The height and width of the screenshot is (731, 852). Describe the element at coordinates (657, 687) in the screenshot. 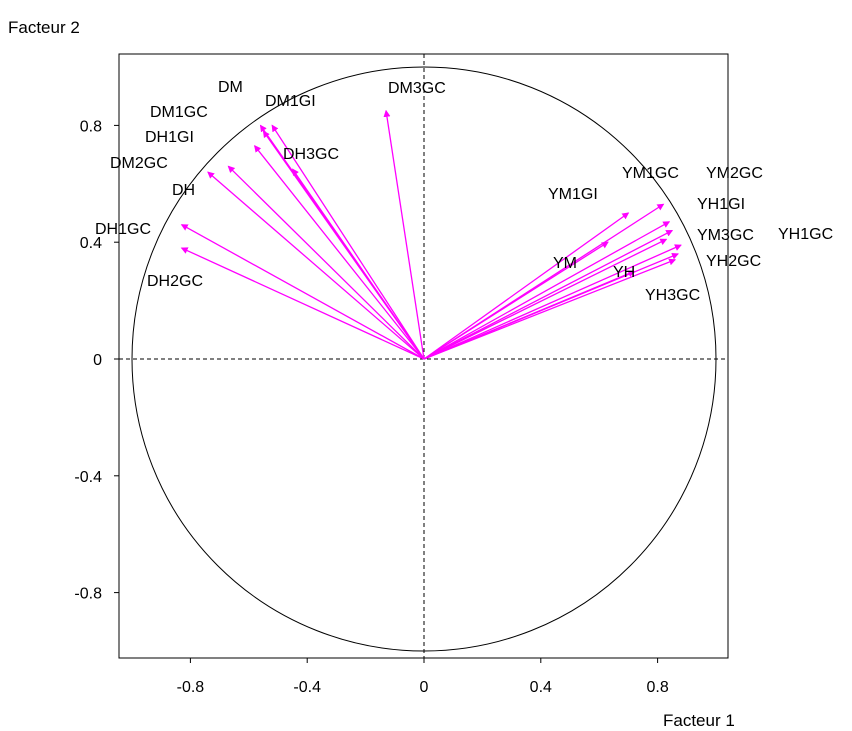

I see `x-tick-label: 0.8` at that location.